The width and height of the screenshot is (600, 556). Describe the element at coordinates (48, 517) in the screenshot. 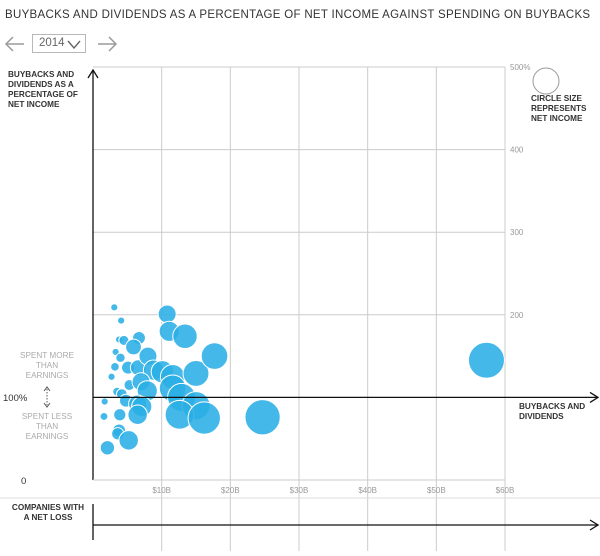

I see `net-loss-label: A NET LOSS` at that location.